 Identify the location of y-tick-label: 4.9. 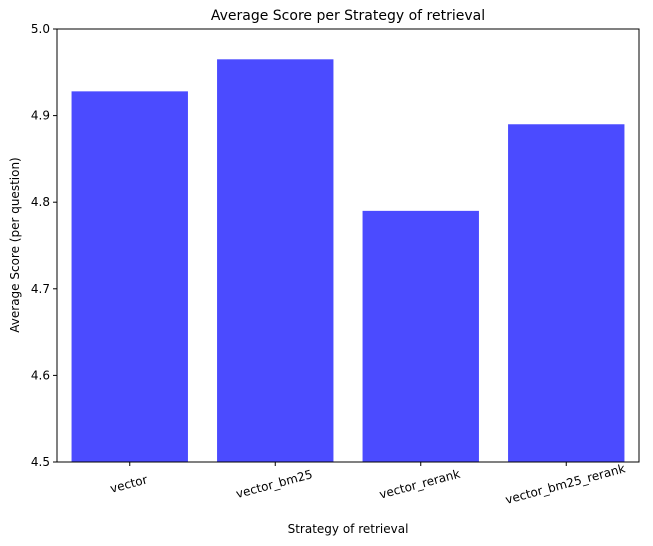
(40, 116).